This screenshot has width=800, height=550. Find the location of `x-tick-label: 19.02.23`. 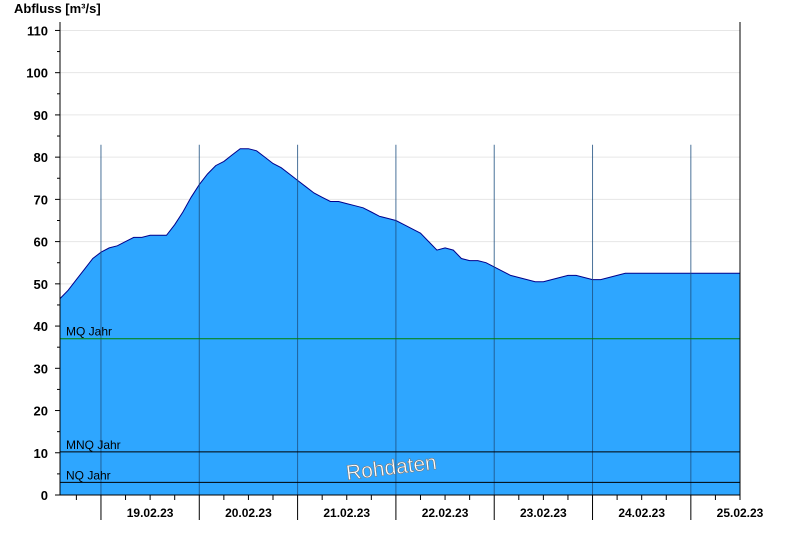

x-tick-label: 19.02.23 is located at coordinates (150, 513).